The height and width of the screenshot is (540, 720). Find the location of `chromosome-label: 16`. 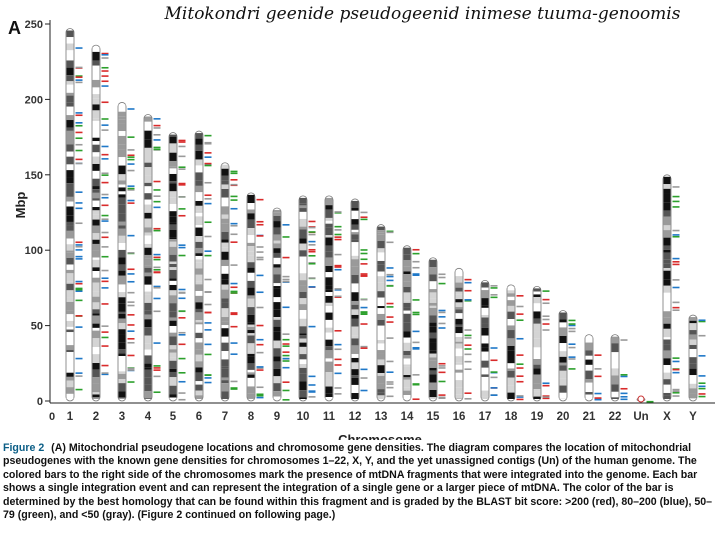

chromosome-label: 16 is located at coordinates (459, 417).